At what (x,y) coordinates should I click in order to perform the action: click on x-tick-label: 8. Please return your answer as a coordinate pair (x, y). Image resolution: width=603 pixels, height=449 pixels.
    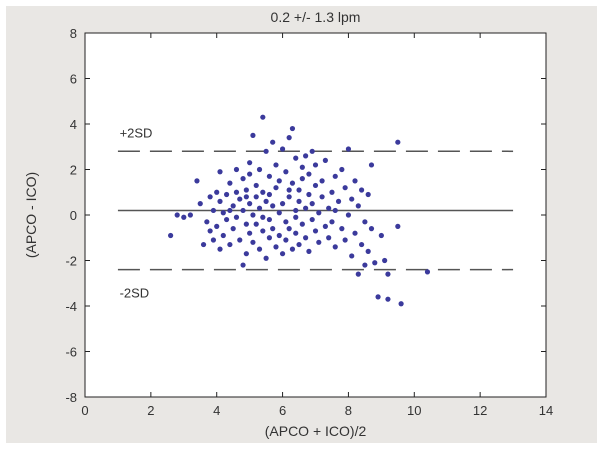
    Looking at the image, I should click on (348, 410).